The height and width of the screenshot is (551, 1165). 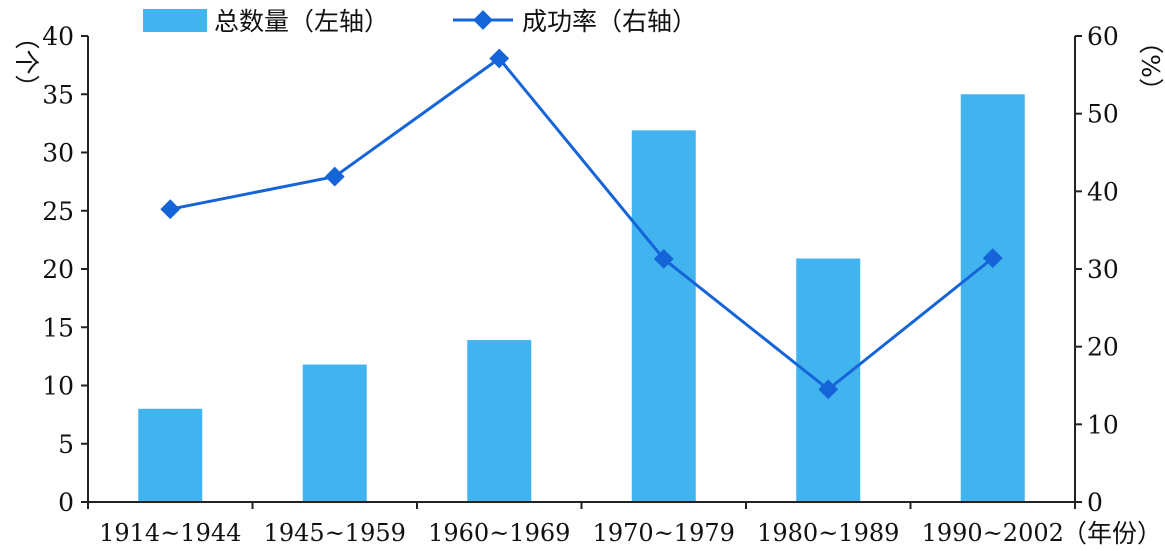 I want to click on y-right-tick-label: 0, so click(x=1095, y=502).